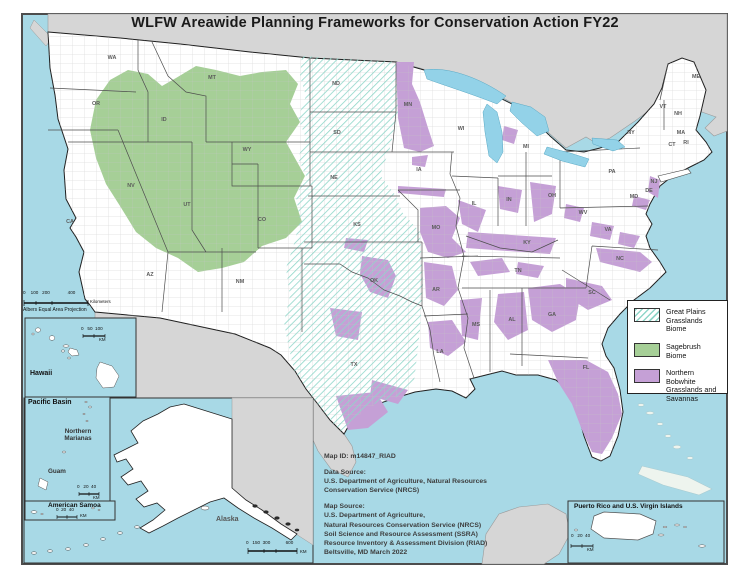 The height and width of the screenshot is (579, 750). I want to click on legend-item-sagebrush: Sagebrush Biome, so click(678, 350).